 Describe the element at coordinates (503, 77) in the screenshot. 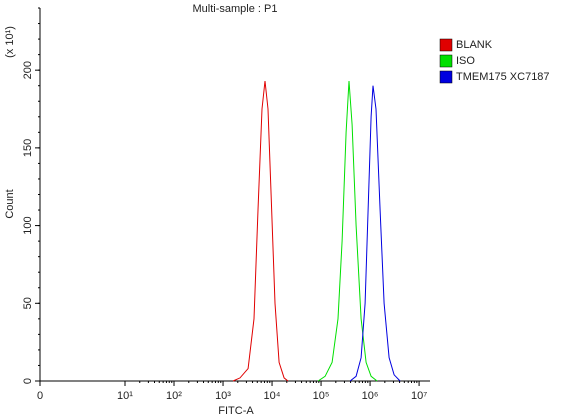

I see `legend-label: TMEM175 XC7187` at that location.